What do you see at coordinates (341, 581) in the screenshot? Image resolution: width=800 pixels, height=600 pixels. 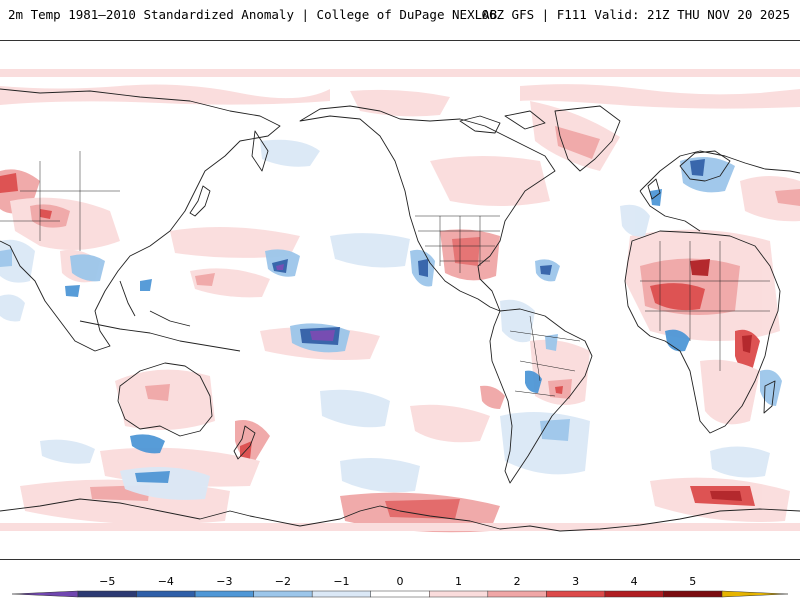 I see `colorbar-tick-label: −1` at bounding box center [341, 581].